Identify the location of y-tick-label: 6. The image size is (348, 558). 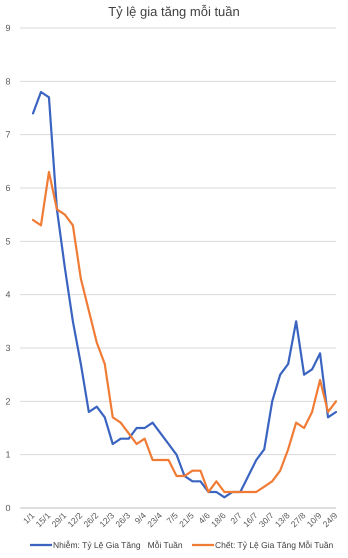
(8, 188).